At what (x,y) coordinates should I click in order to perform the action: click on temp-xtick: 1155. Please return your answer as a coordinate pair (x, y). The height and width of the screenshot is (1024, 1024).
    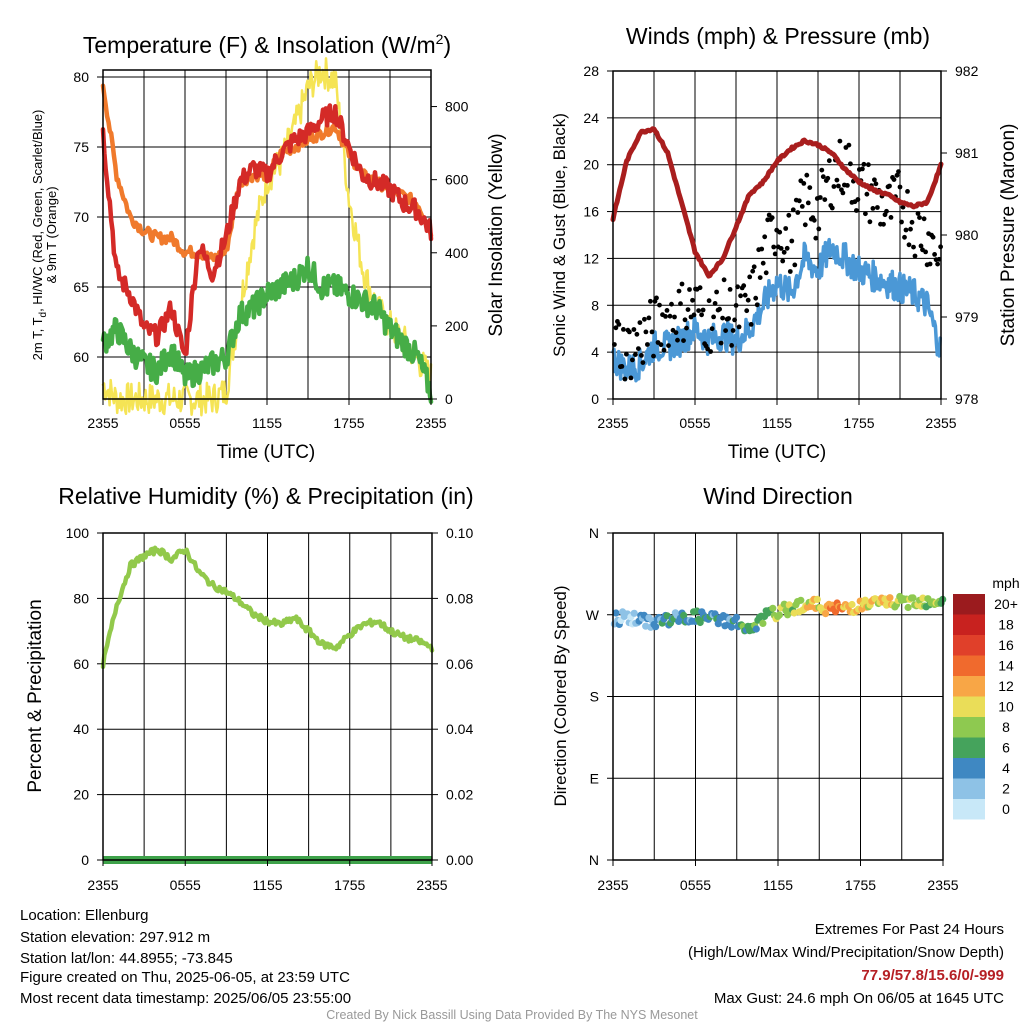
    Looking at the image, I should click on (267, 423).